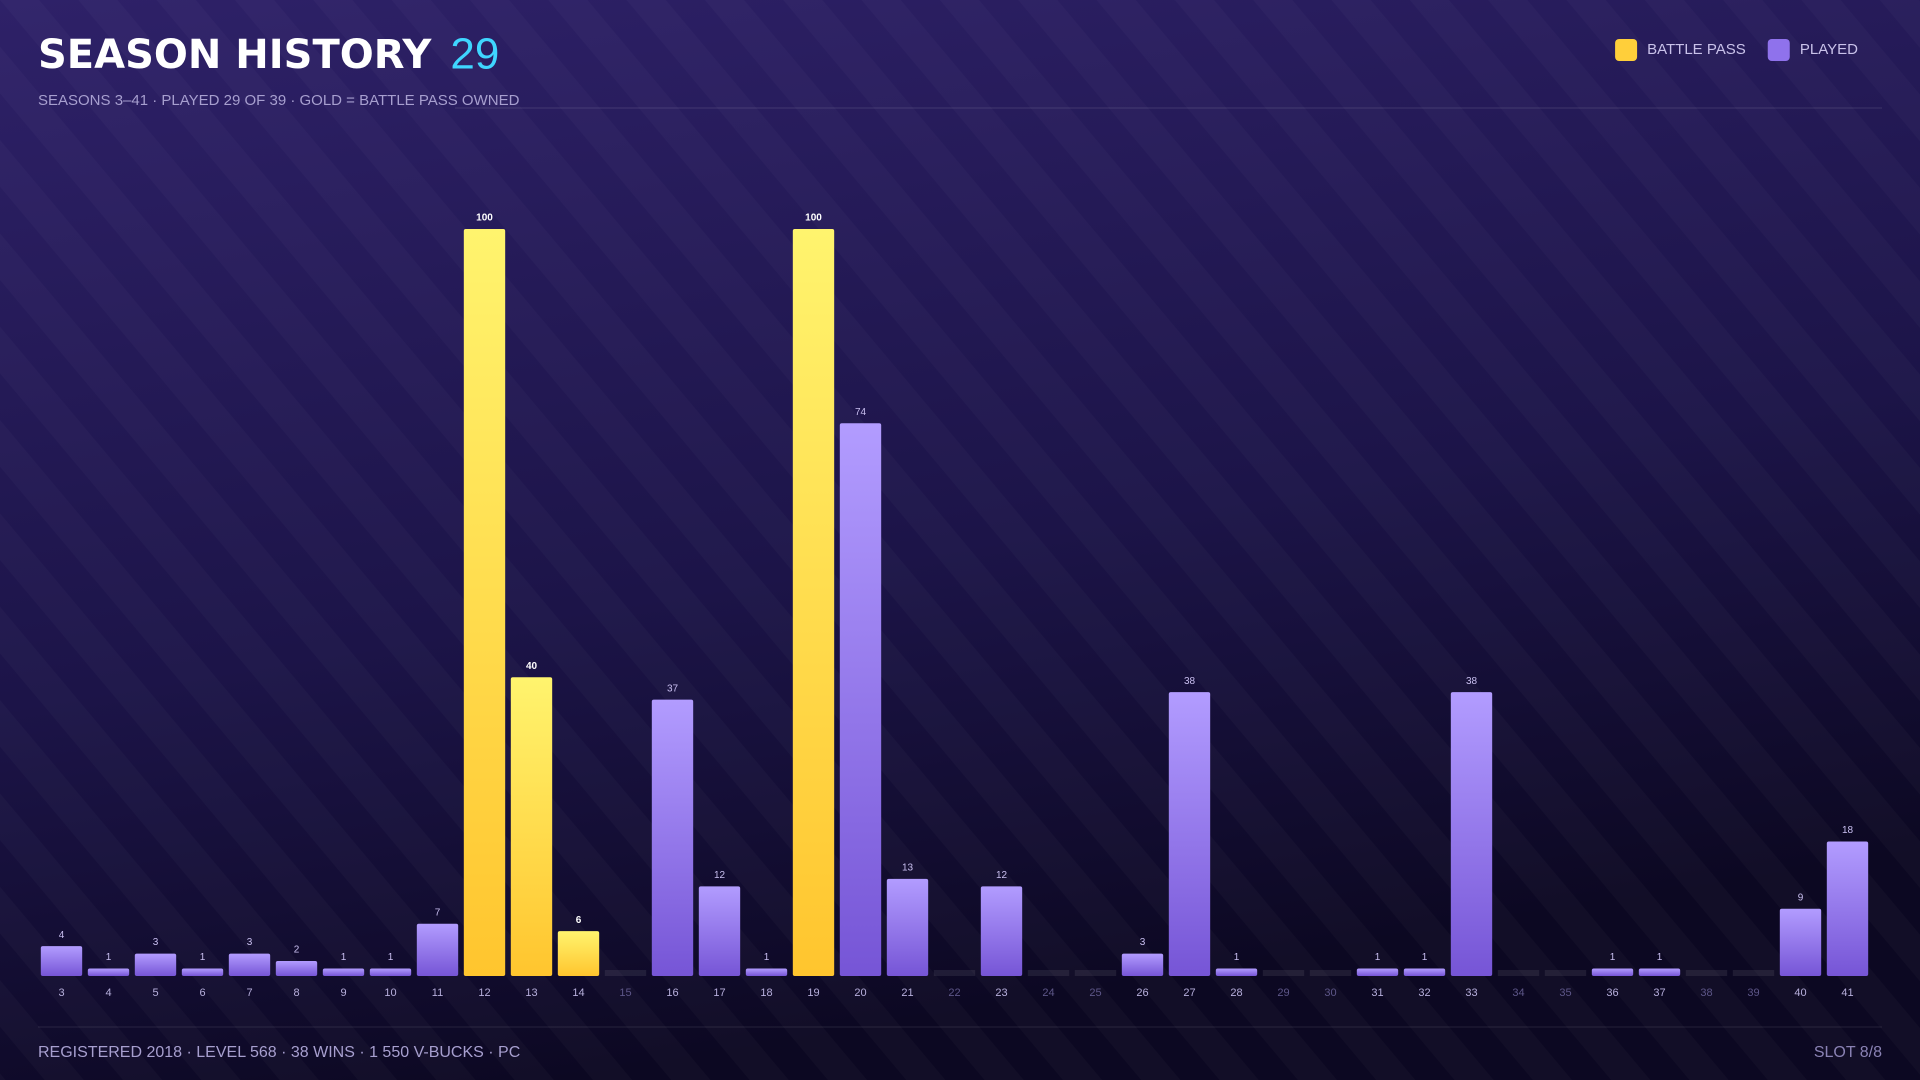 The image size is (1920, 1080). Describe the element at coordinates (484, 218) in the screenshot. I see `value-label: 100` at that location.